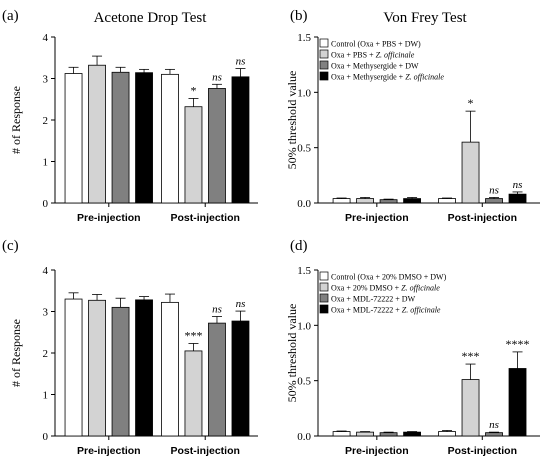 The height and width of the screenshot is (456, 550). I want to click on legend-entry: Oxa + 20% DMSO + Z. officinale, so click(385, 288).